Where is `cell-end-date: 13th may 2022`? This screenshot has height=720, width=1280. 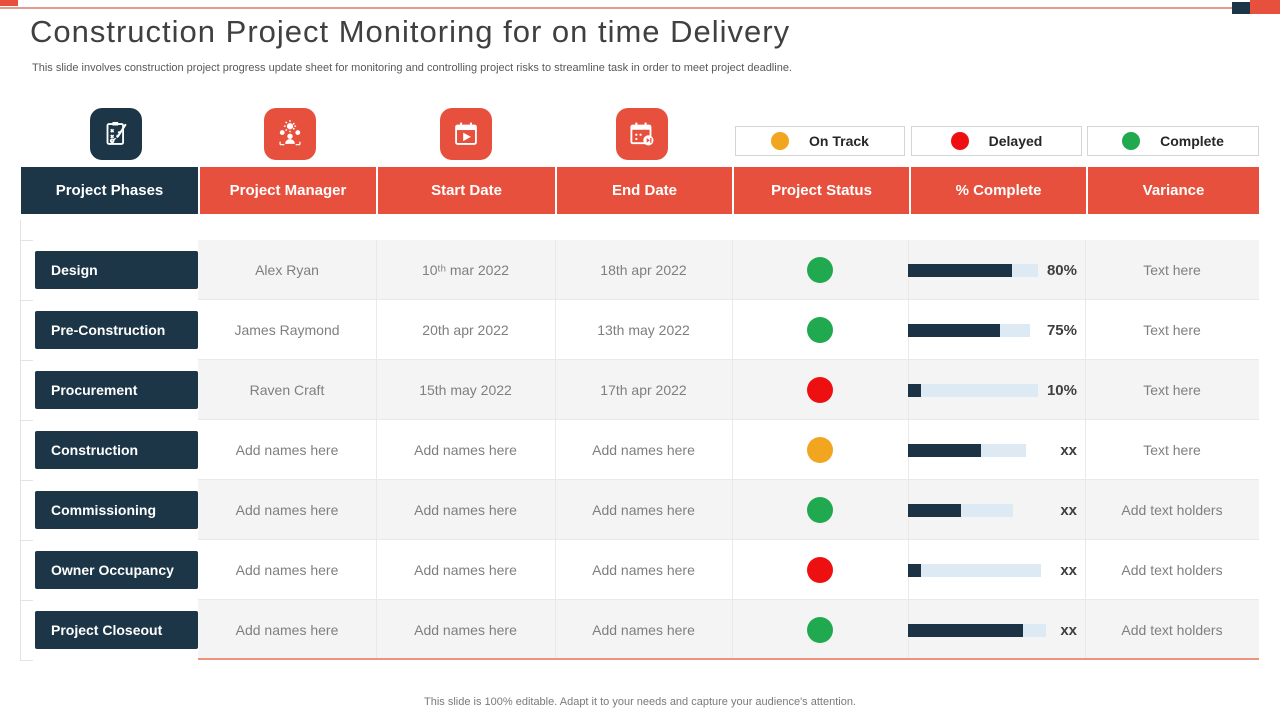 cell-end-date: 13th may 2022 is located at coordinates (643, 330).